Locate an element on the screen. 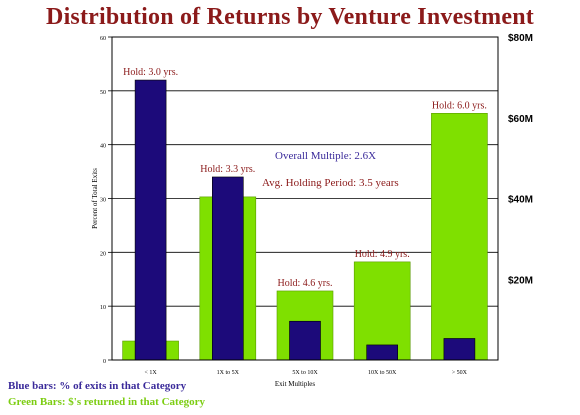 This screenshot has height=415, width=580. y2-tick-label-2: $60M is located at coordinates (520, 119).